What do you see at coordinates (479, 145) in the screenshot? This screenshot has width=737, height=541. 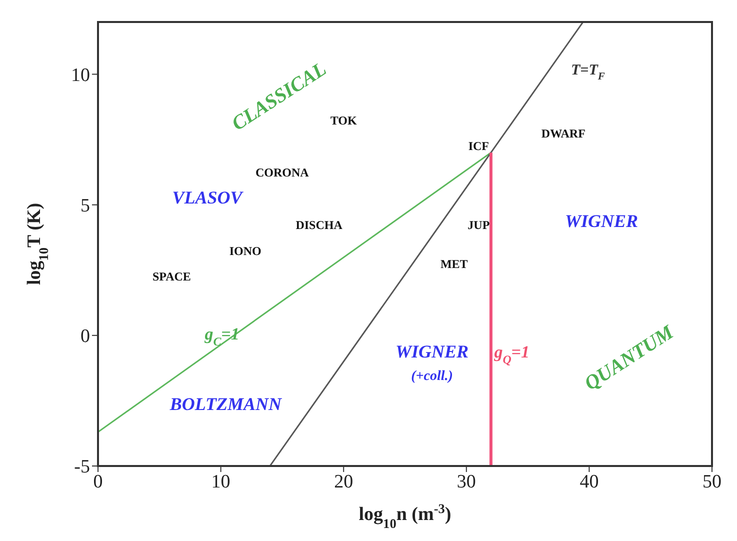 I see `annotation: ICF` at bounding box center [479, 145].